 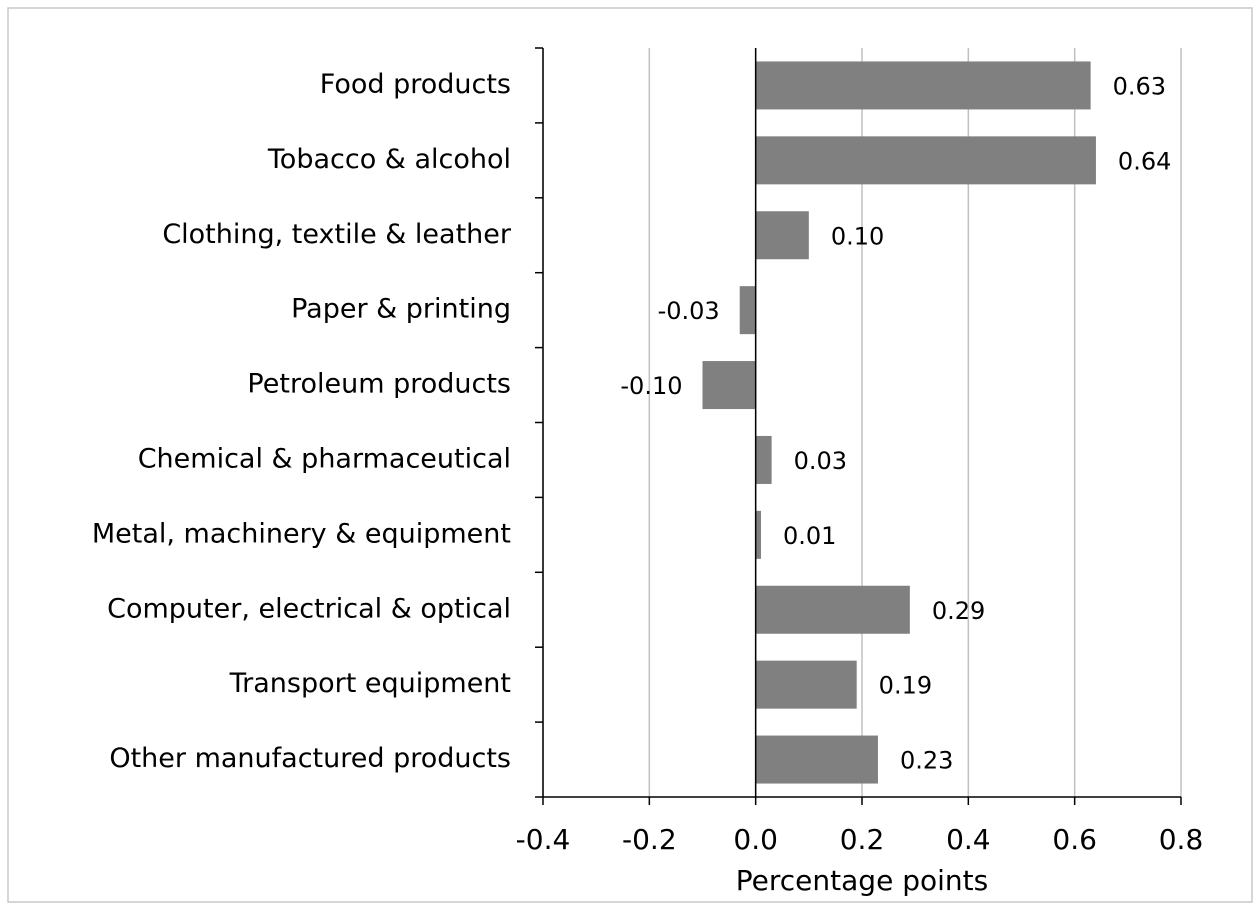 What do you see at coordinates (324, 458) in the screenshot?
I see `y-tick-label: Chemical & pharmaceutical` at bounding box center [324, 458].